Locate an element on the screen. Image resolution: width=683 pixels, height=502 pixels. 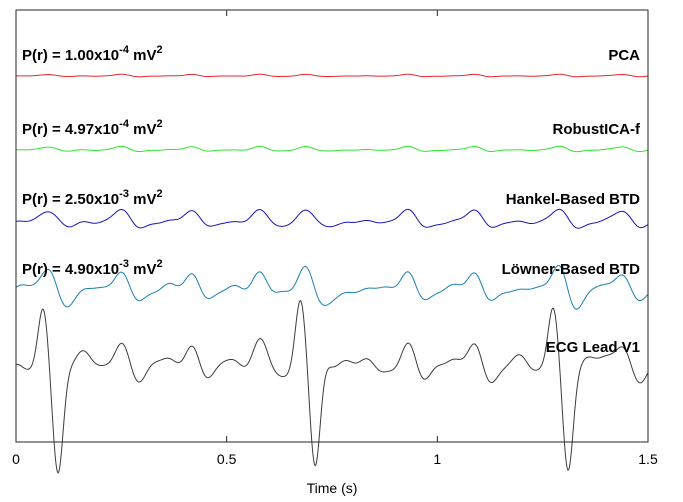
power-annotation-1: P(r) = 4.97x10-4 mV2 is located at coordinates (92, 128).